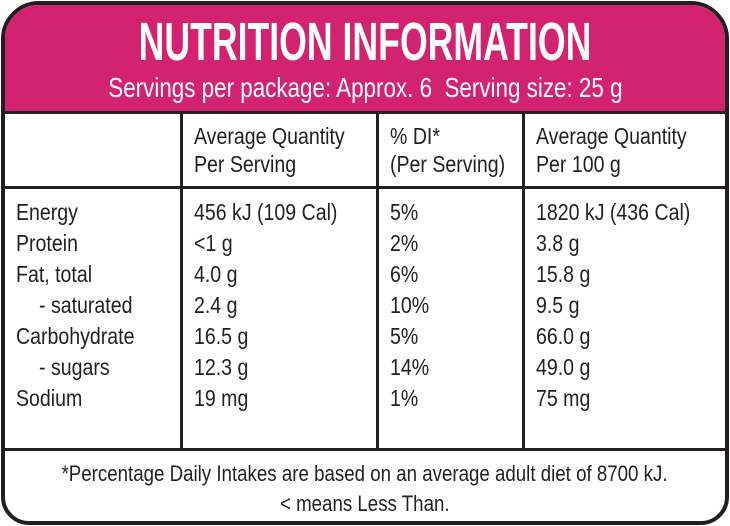 Image resolution: width=730 pixels, height=526 pixels. Describe the element at coordinates (623, 274) in the screenshot. I see `value-per-100g: 15.8 g` at that location.